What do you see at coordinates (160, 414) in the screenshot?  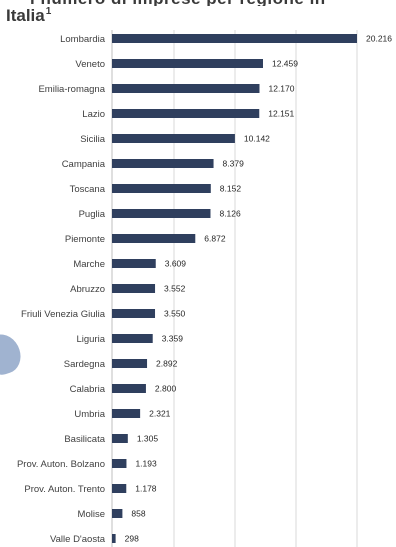 I see `data-label-16: 2.321` at bounding box center [160, 414].